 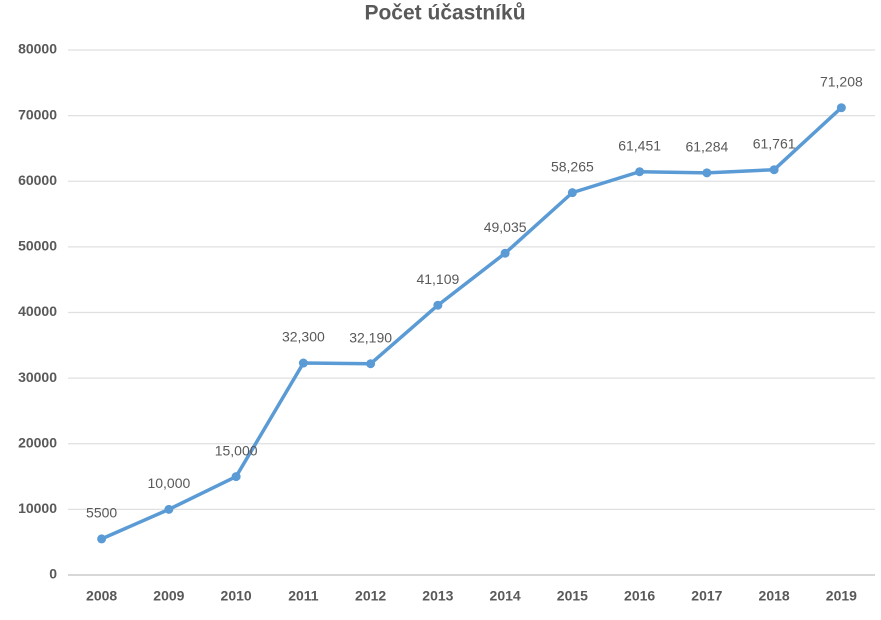 I want to click on x-tick-label: 2015, so click(x=572, y=596).